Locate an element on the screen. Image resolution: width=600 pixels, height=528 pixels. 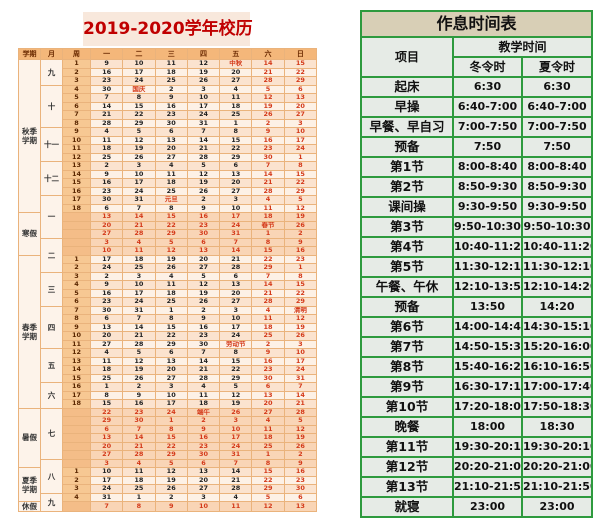
calendar-week-row: 14 9 10 11 12 13 14 15 is located at coordinates (168, 174).